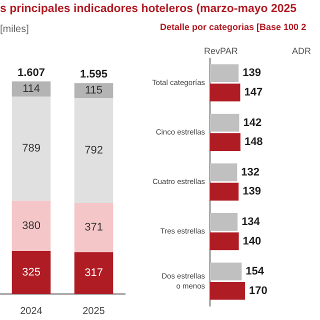  Describe the element at coordinates (250, 172) in the screenshot. I see `data-label: 132` at that location.